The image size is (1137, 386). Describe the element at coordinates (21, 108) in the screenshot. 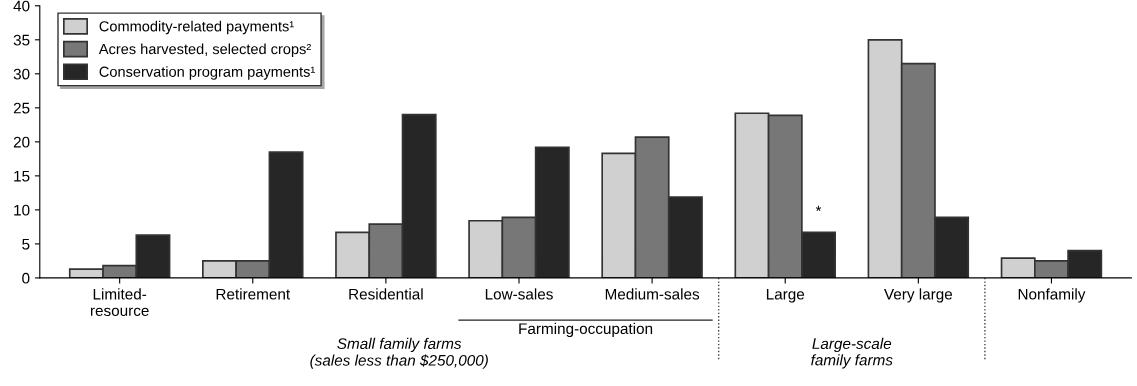

I see `y-tick-label: 25` at that location.